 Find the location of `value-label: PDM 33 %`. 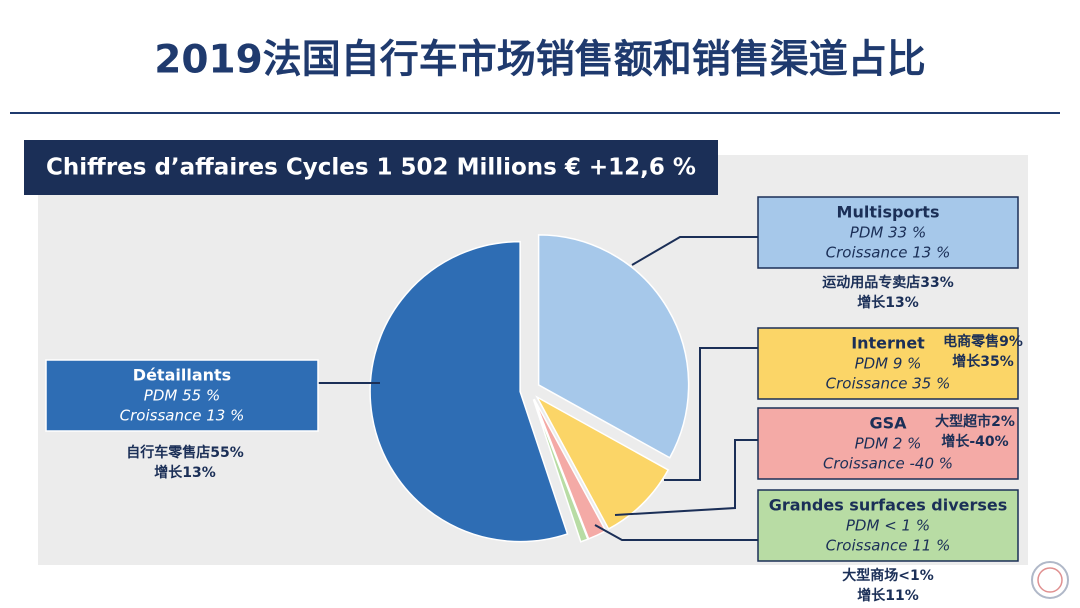

value-label: PDM 33 % is located at coordinates (888, 233).